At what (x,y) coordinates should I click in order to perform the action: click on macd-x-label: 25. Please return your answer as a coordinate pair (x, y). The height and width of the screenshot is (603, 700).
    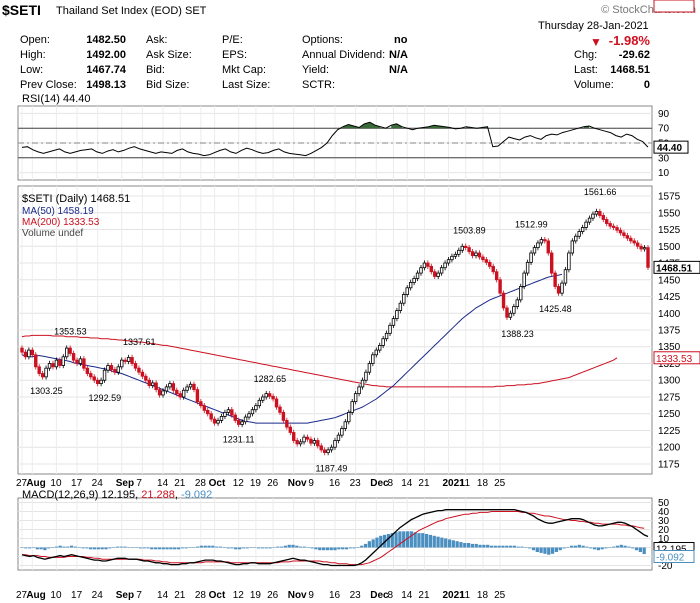
    Looking at the image, I should click on (500, 595).